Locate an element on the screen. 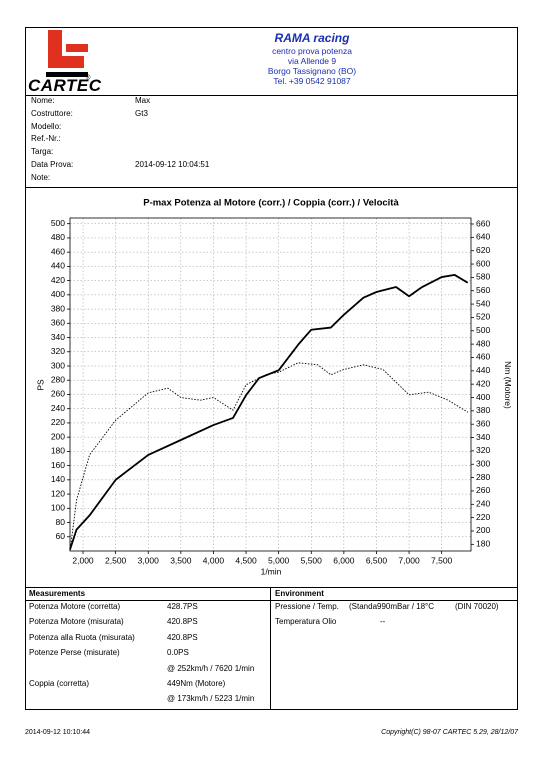 The height and width of the screenshot is (768, 543). y-tick-label: 500 is located at coordinates (58, 223).